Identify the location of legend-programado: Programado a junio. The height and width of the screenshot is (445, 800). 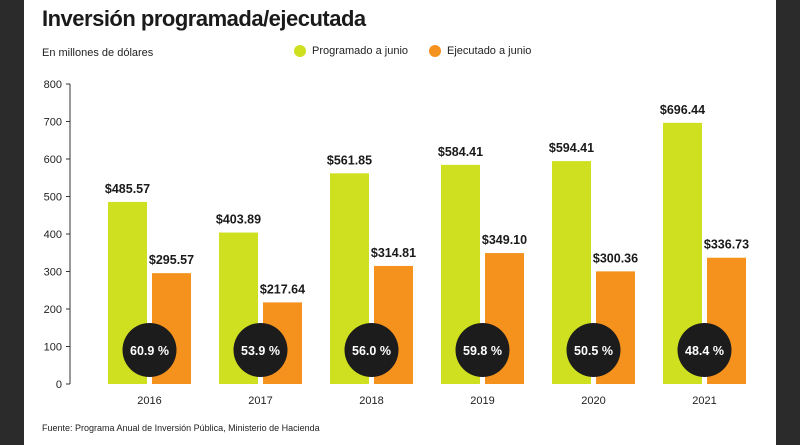
(351, 51).